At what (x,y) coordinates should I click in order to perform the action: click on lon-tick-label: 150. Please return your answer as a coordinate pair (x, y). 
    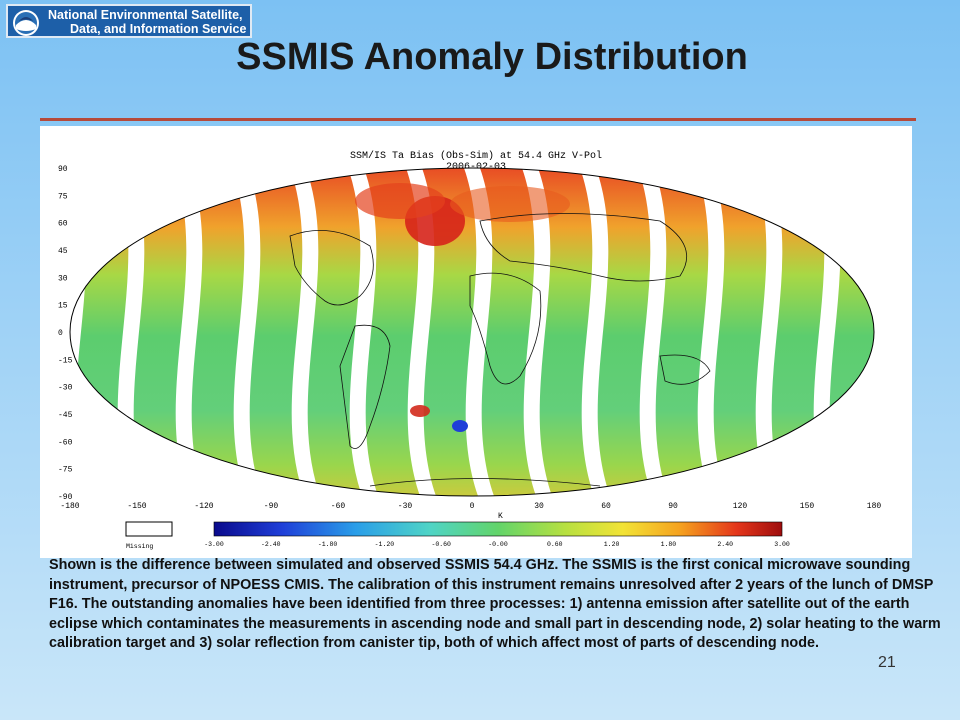
    Looking at the image, I should click on (807, 506).